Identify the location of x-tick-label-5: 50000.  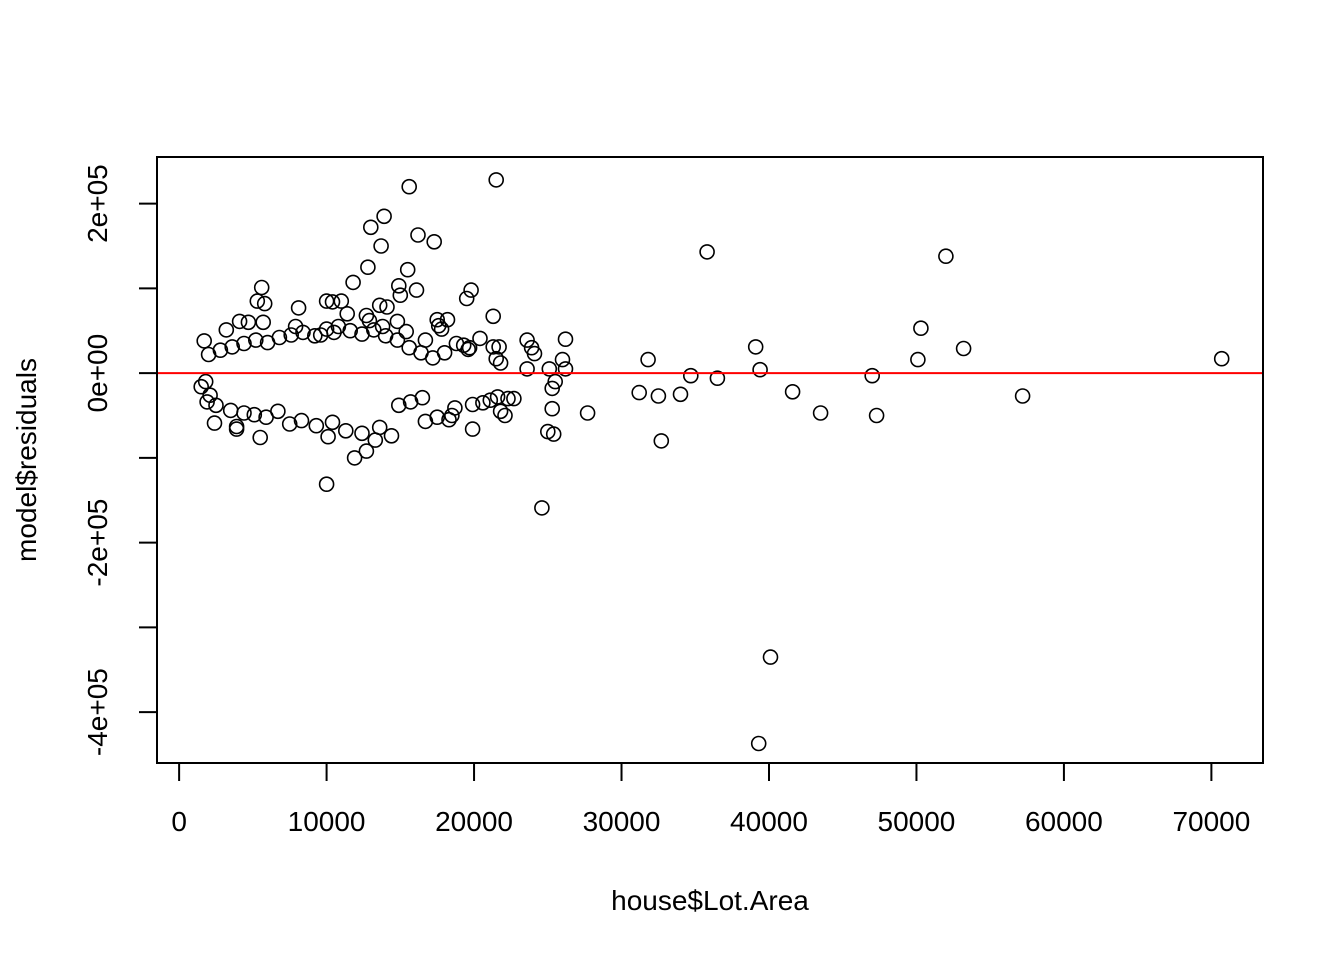
(917, 821).